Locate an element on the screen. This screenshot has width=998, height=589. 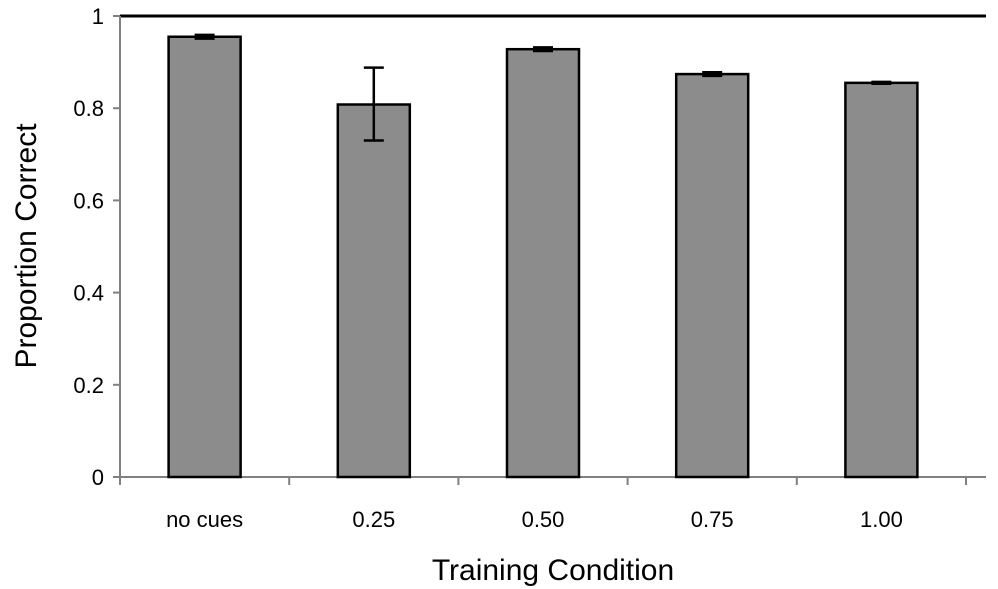
error-bars is located at coordinates (543, 87).